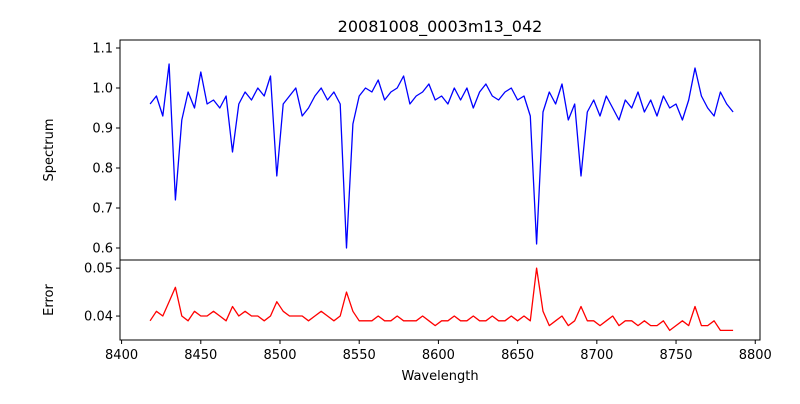  What do you see at coordinates (98, 317) in the screenshot?
I see `y-tick-label: 0.04` at bounding box center [98, 317].